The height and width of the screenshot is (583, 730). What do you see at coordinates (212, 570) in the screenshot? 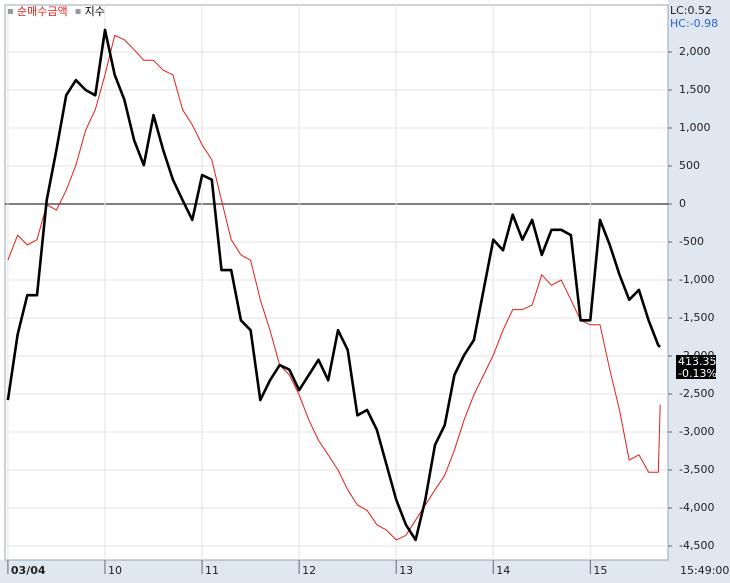
I see `x-tick-label: 11` at bounding box center [212, 570].